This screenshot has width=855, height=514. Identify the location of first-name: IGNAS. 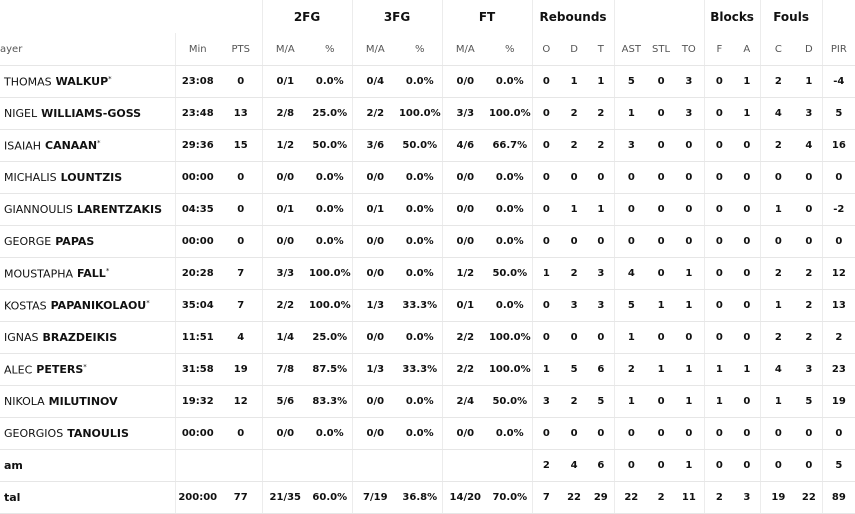
(21, 337).